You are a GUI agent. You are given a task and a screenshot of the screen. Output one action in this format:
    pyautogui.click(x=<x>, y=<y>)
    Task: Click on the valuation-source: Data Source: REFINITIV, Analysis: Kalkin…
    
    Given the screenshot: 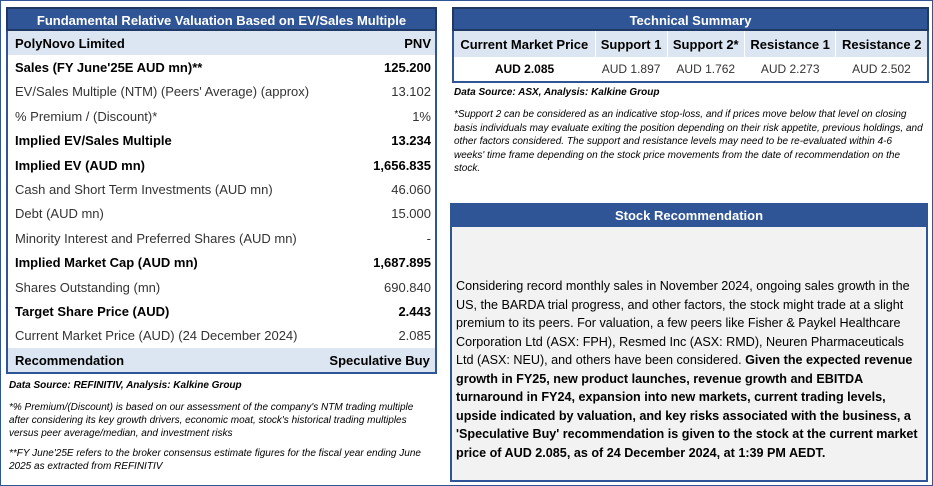 What is the action you would take?
    pyautogui.click(x=125, y=385)
    